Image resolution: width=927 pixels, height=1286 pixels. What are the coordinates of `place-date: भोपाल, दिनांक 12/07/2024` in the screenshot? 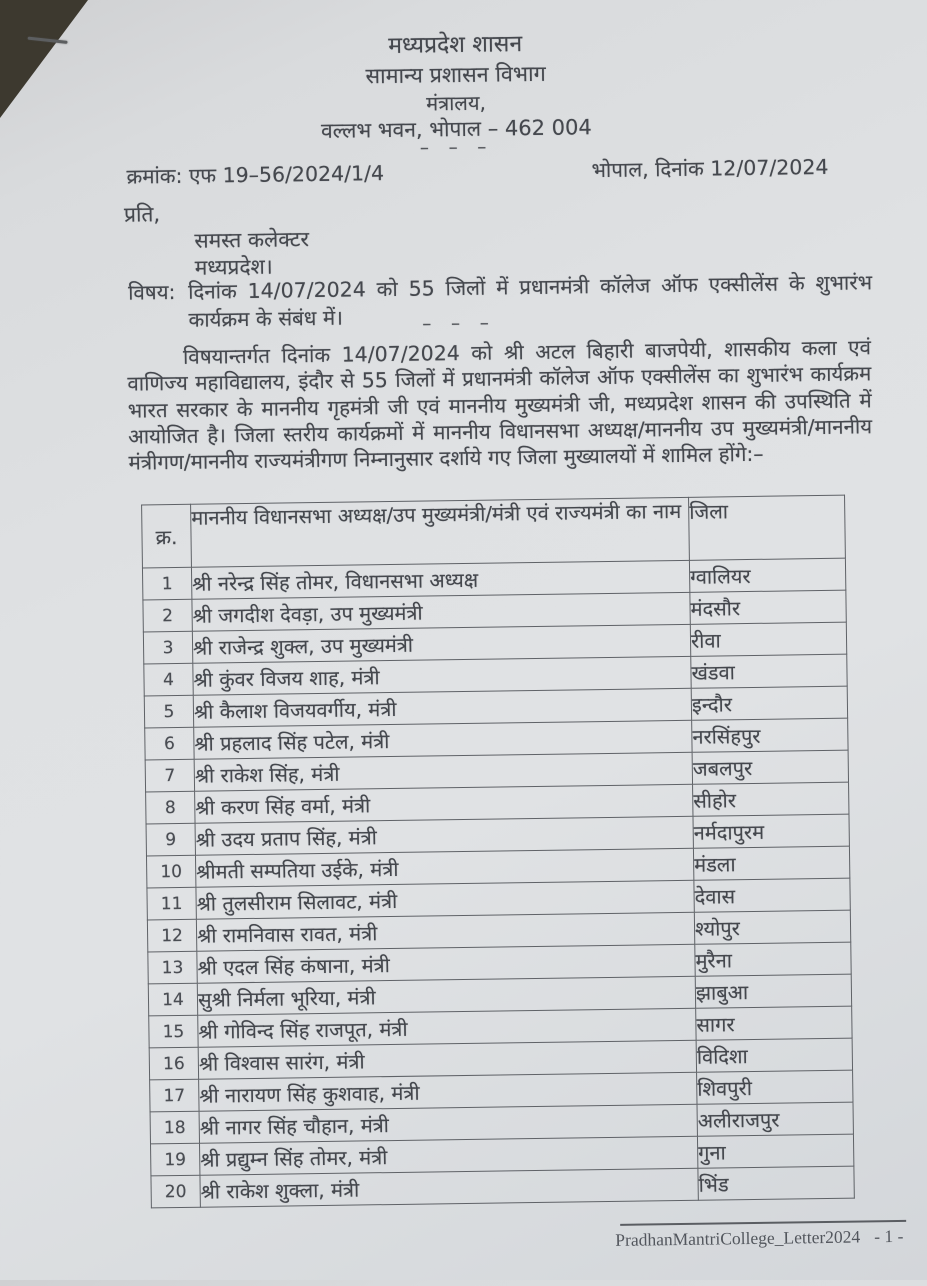 It's located at (710, 168).